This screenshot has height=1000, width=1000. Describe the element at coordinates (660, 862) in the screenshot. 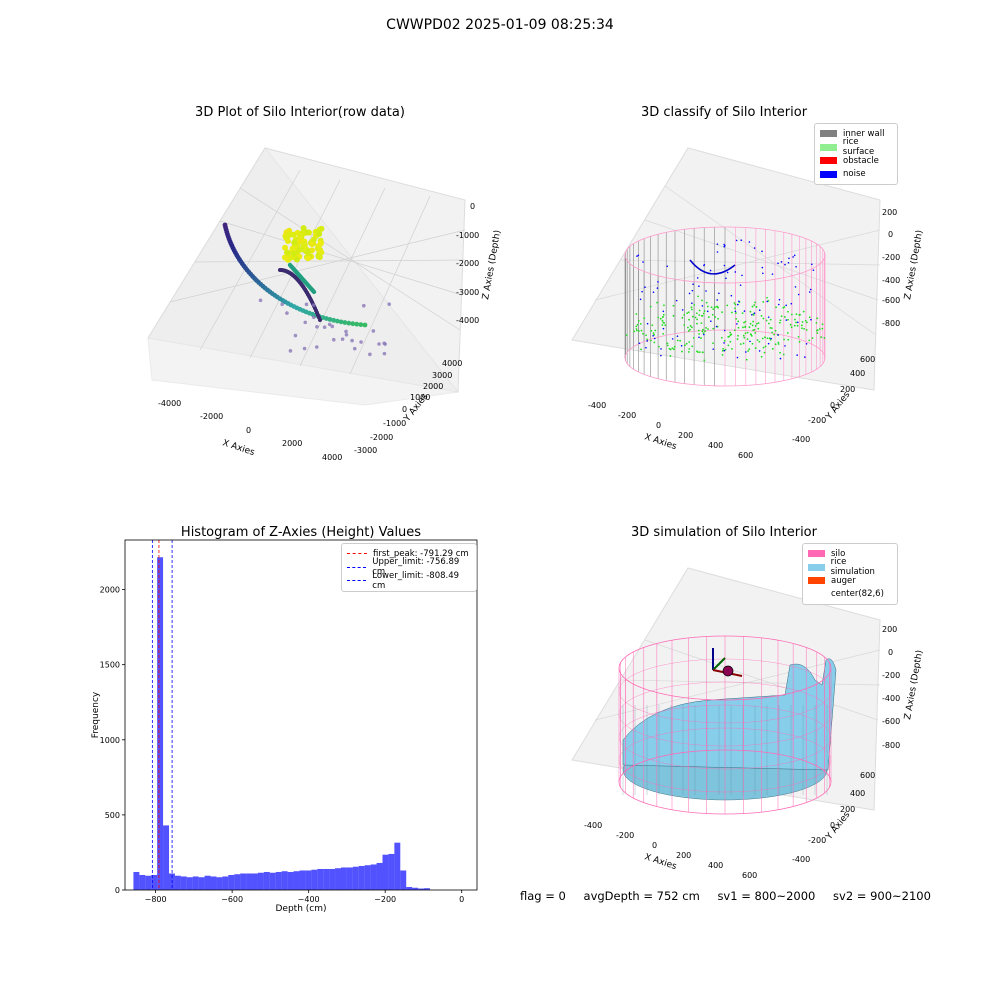

I see `simulation-x-label: X Axies` at that location.